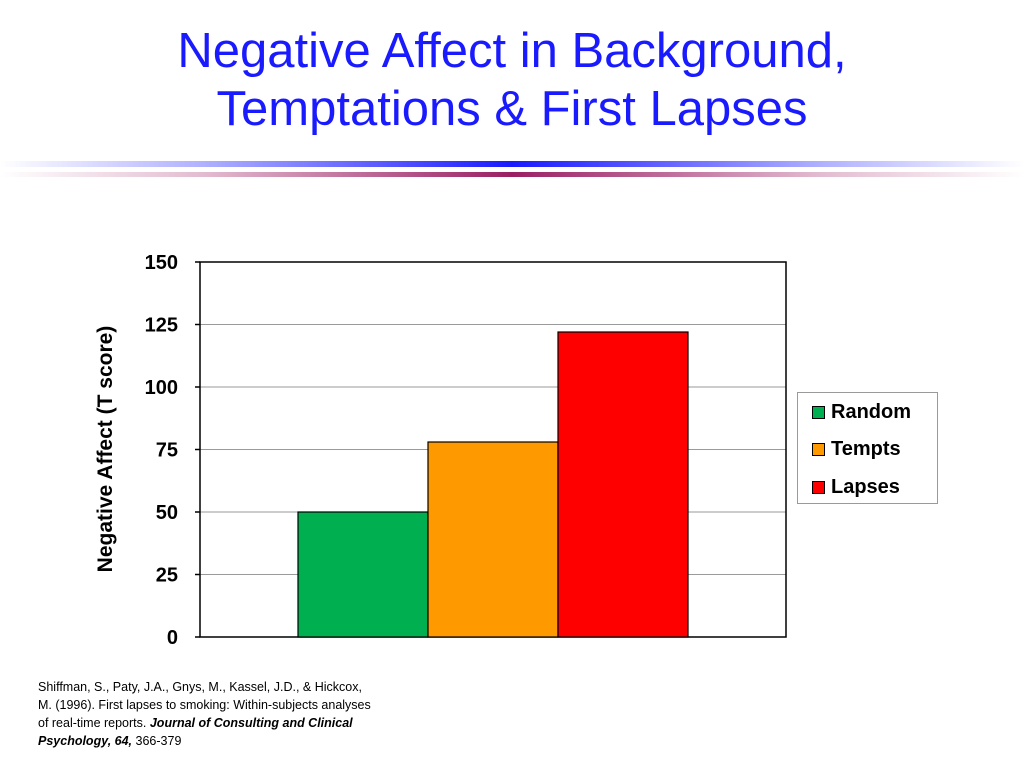  I want to click on y-axis-title: Negative Affect (T score), so click(105, 449).